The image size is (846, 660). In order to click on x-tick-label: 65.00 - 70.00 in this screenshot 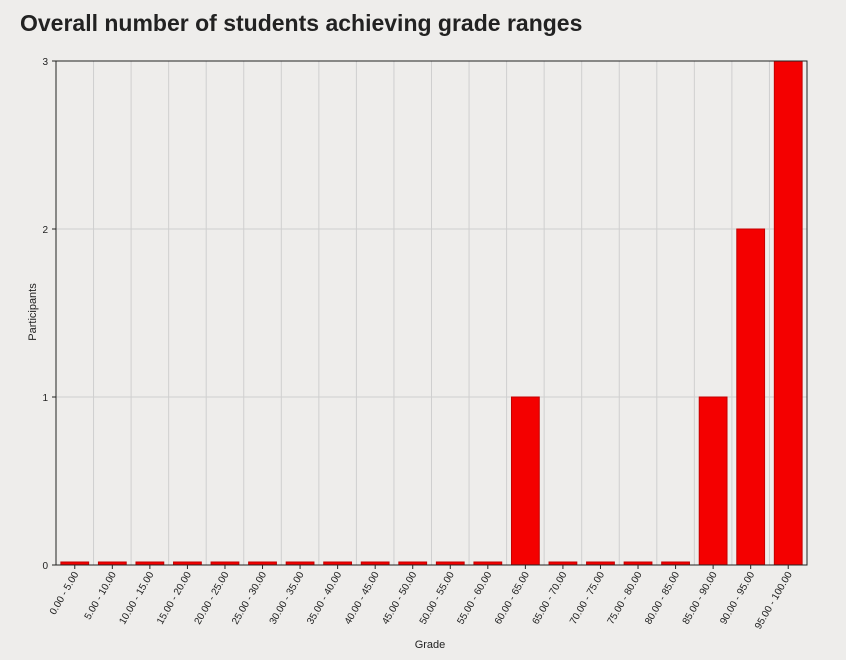, I will do `click(550, 598)`.